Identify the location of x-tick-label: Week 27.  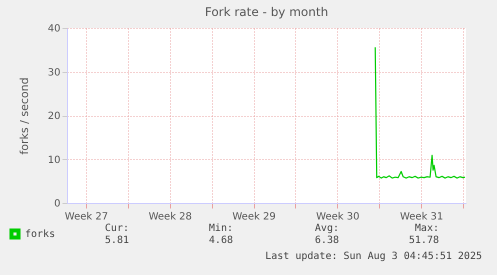
(86, 217).